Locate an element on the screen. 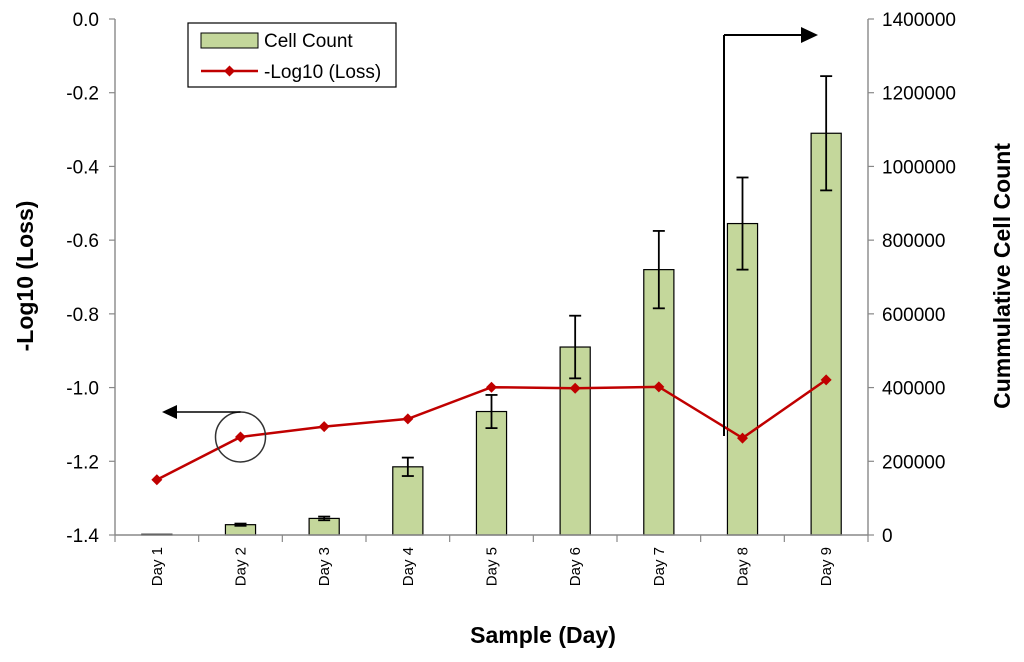 This screenshot has width=1024, height=662. x-tick-label: Day 5 is located at coordinates (492, 566).